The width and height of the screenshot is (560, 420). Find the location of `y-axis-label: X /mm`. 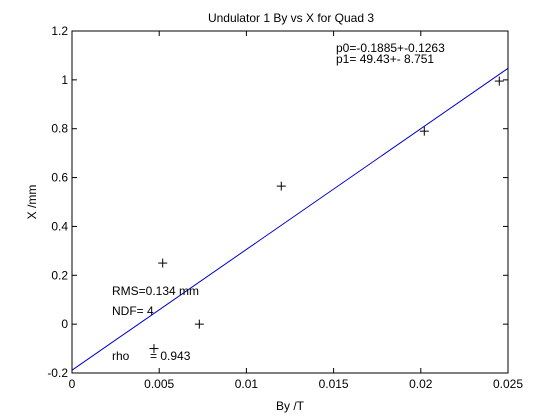

y-axis-label: X /mm is located at coordinates (32, 202).